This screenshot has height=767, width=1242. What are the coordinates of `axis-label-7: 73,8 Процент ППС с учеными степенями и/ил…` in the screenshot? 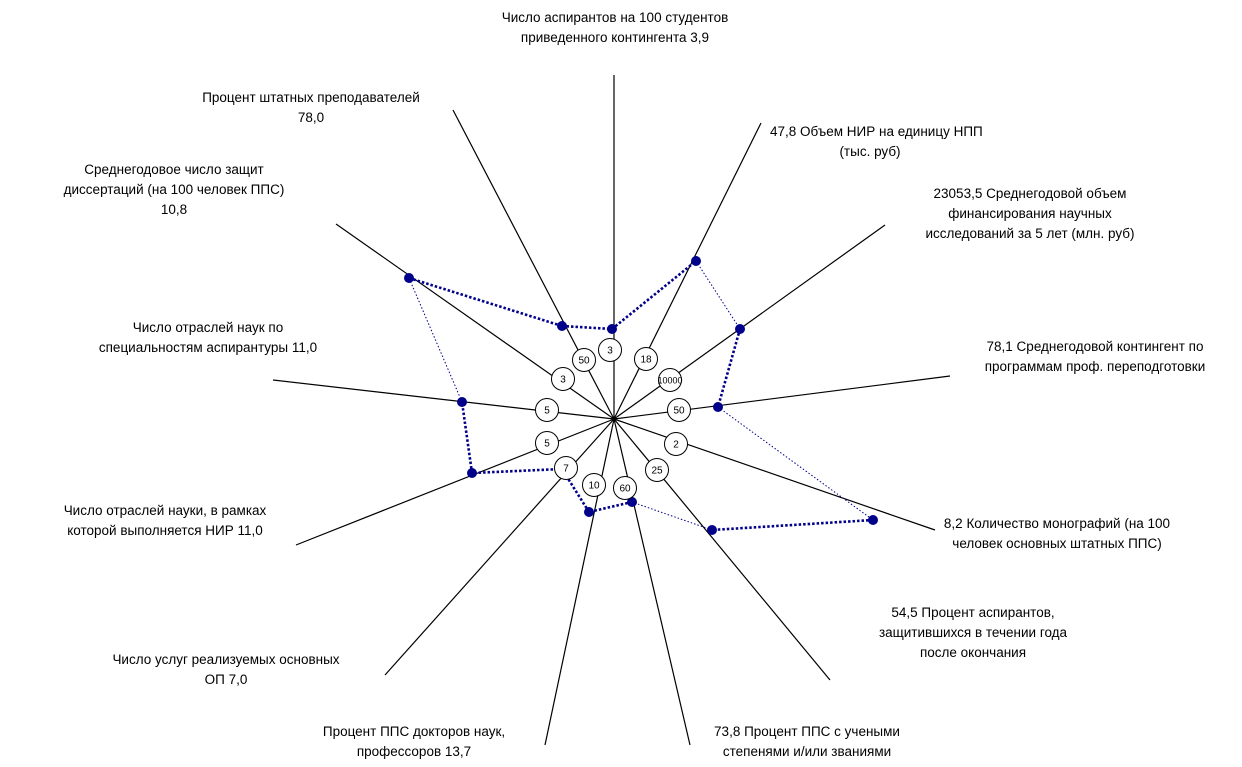 It's located at (807, 742).